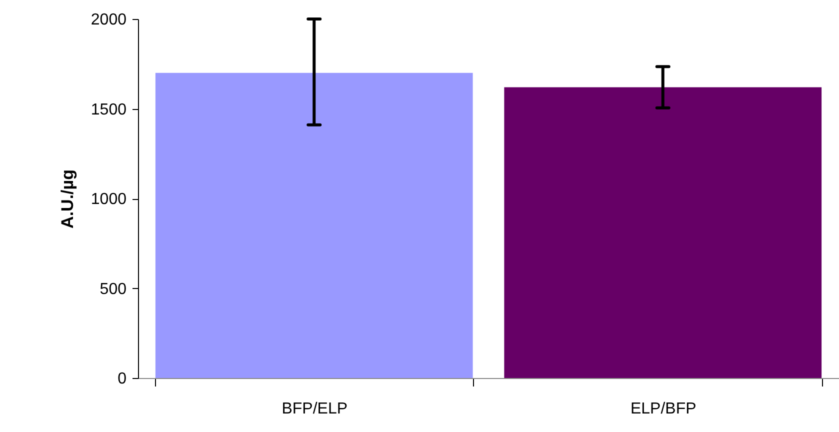 This screenshot has height=432, width=839. Describe the element at coordinates (67, 199) in the screenshot. I see `y-axis-title: A.U./µg` at that location.